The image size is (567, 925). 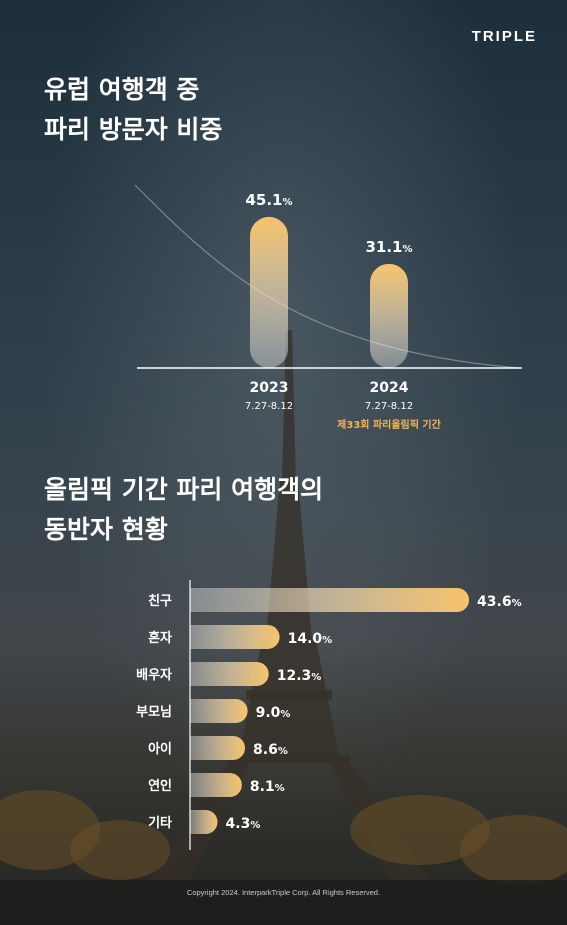 What do you see at coordinates (267, 787) in the screenshot?
I see `value-label-5: 8.1%` at bounding box center [267, 787].